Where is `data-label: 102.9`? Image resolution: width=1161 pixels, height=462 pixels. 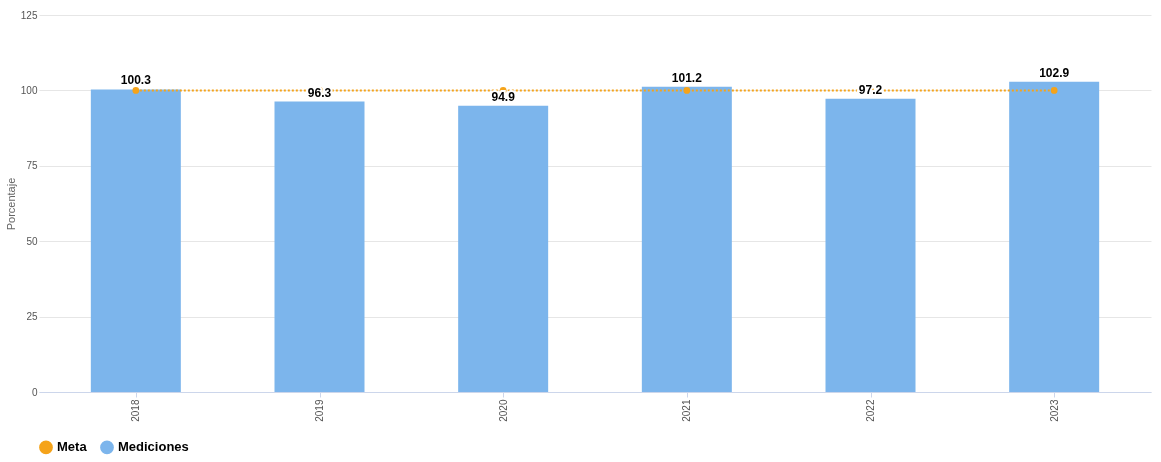
data-label: 102.9 is located at coordinates (1054, 72).